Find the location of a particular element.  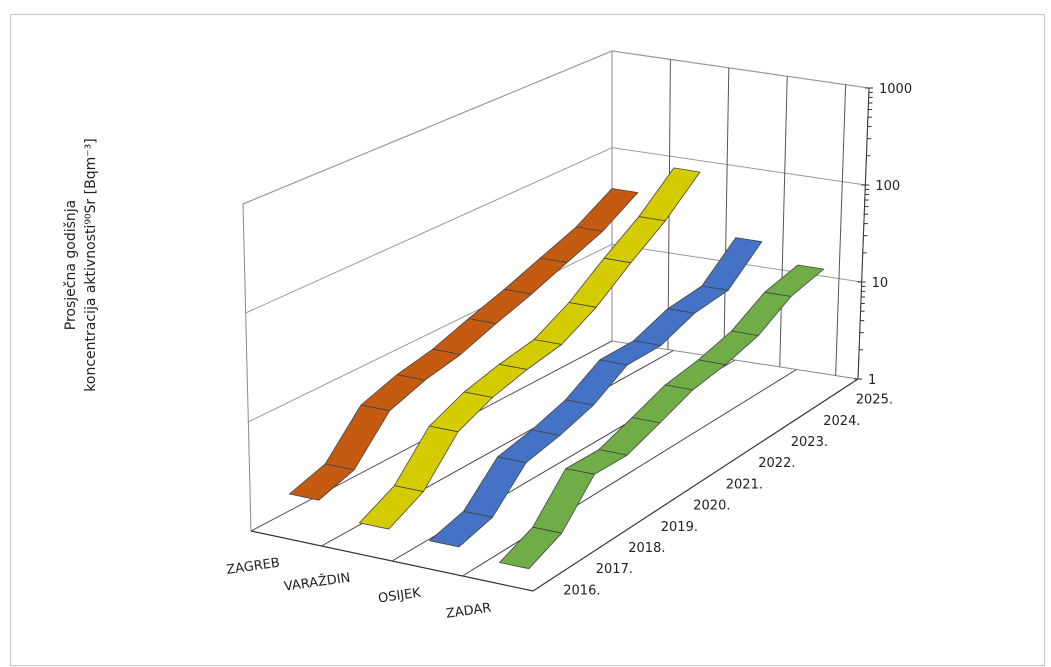

y-tick-label: 10 is located at coordinates (880, 283).